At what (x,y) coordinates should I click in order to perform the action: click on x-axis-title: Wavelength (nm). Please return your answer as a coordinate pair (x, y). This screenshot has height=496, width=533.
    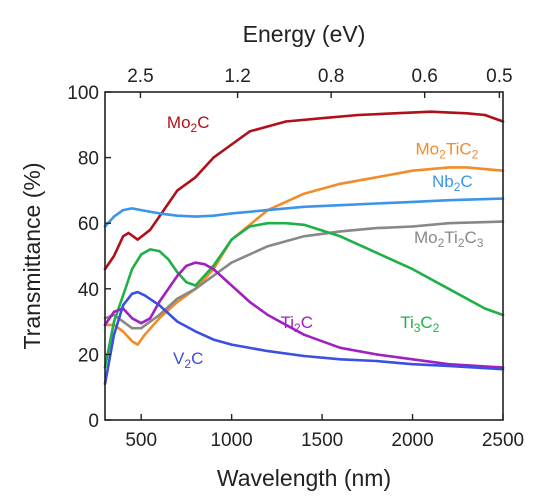
    Looking at the image, I should click on (304, 478).